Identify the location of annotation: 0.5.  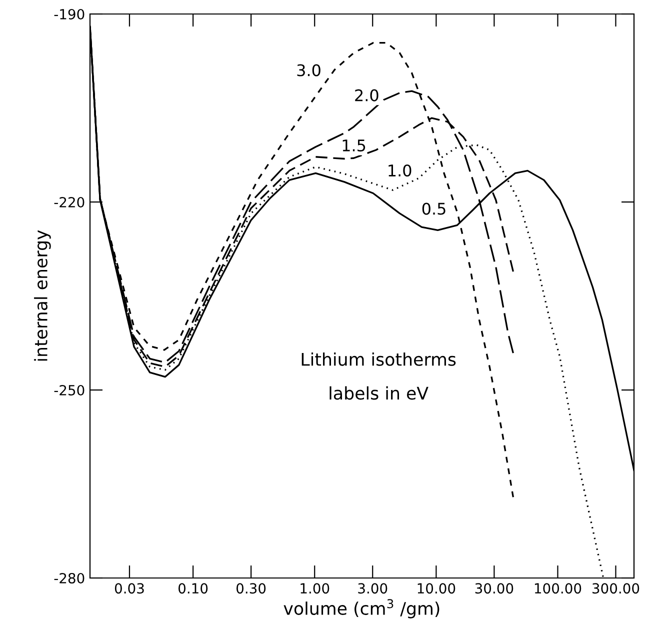
(434, 208).